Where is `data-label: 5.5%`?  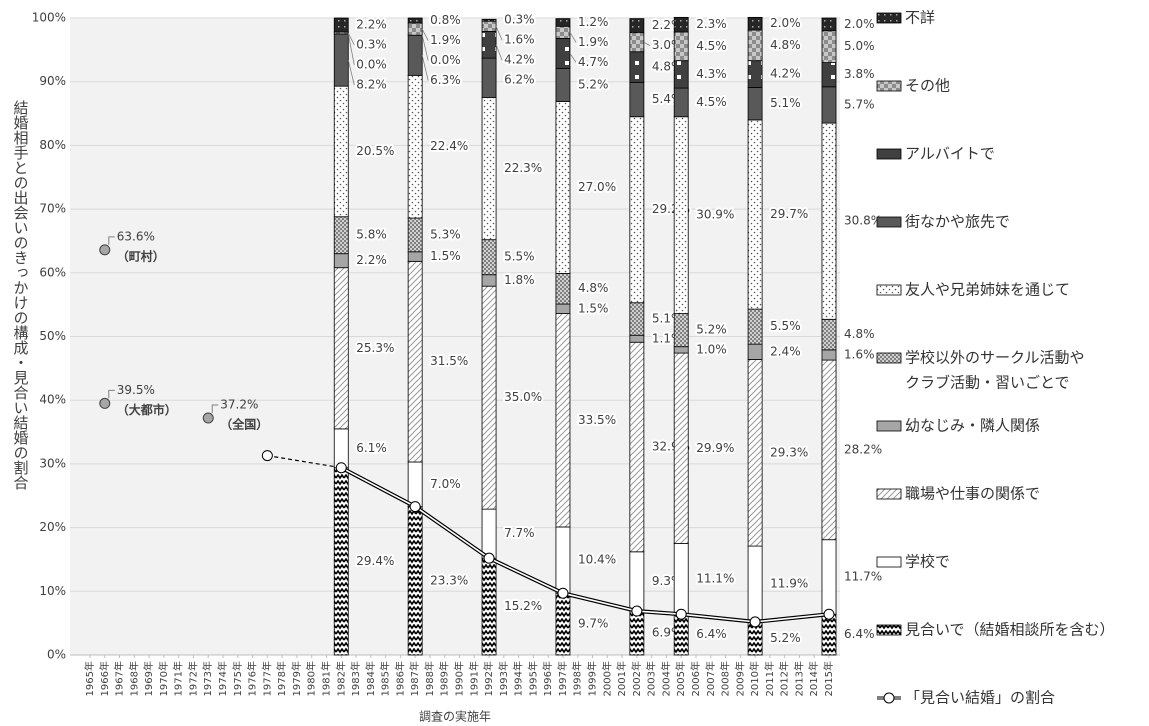 data-label: 5.5% is located at coordinates (785, 326).